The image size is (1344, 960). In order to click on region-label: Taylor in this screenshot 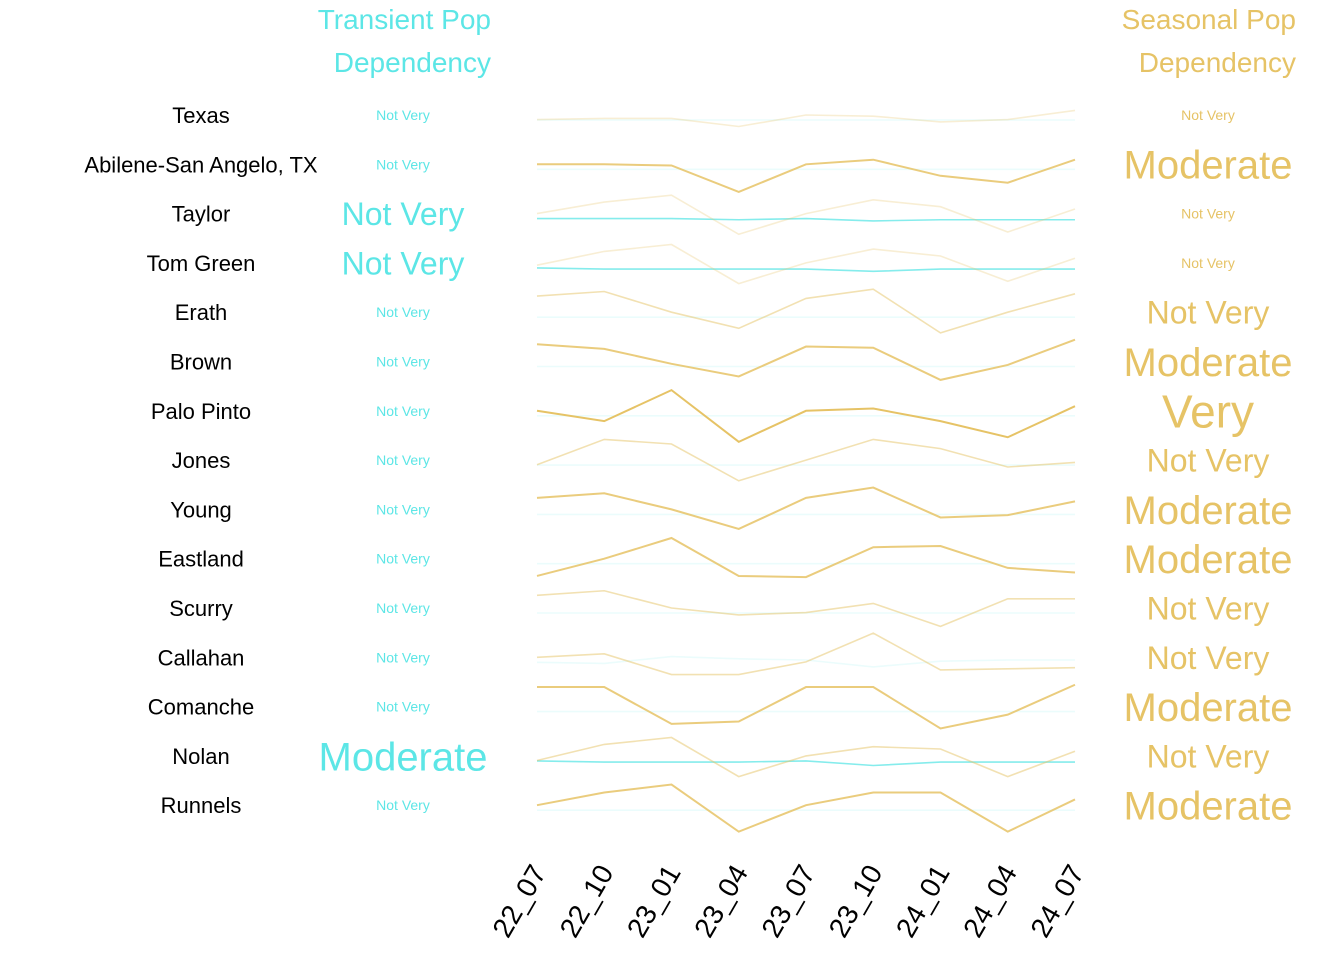, I will do `click(201, 214)`.